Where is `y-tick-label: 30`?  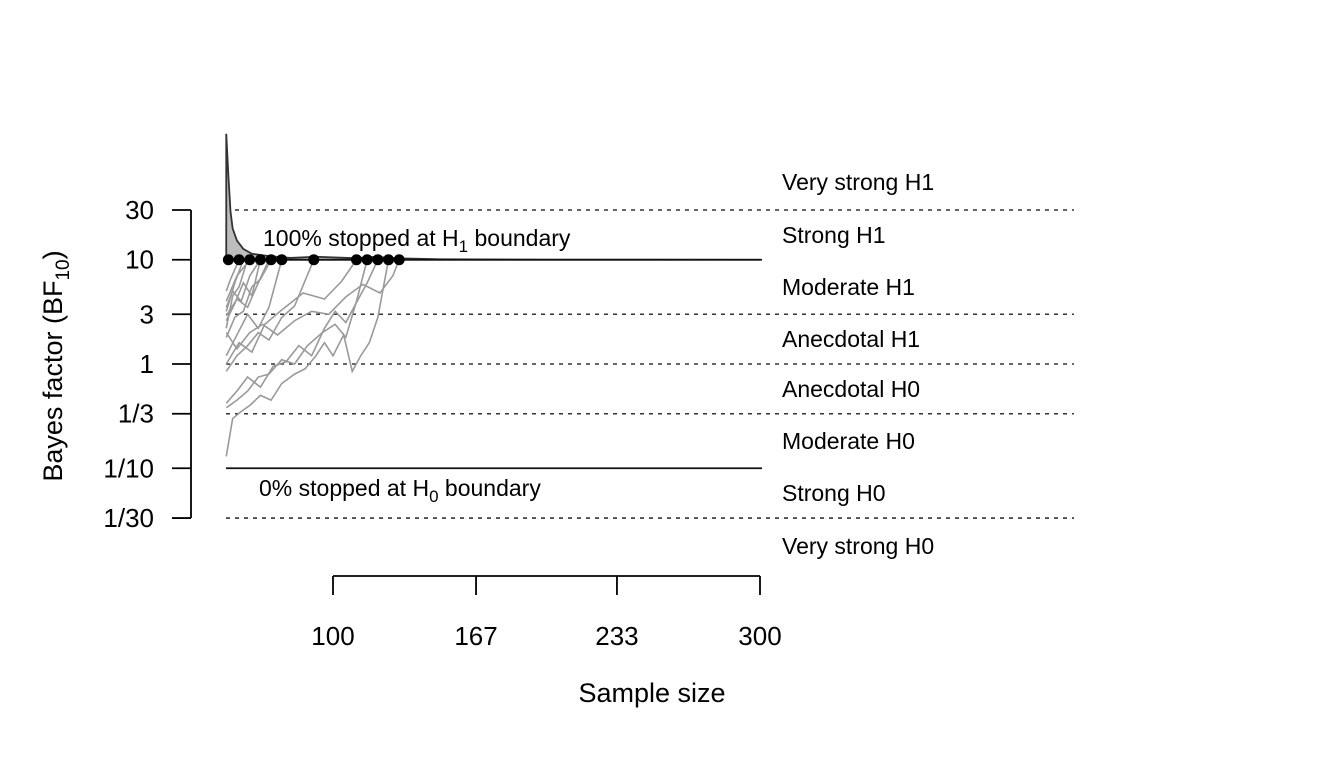 y-tick-label: 30 is located at coordinates (139, 210).